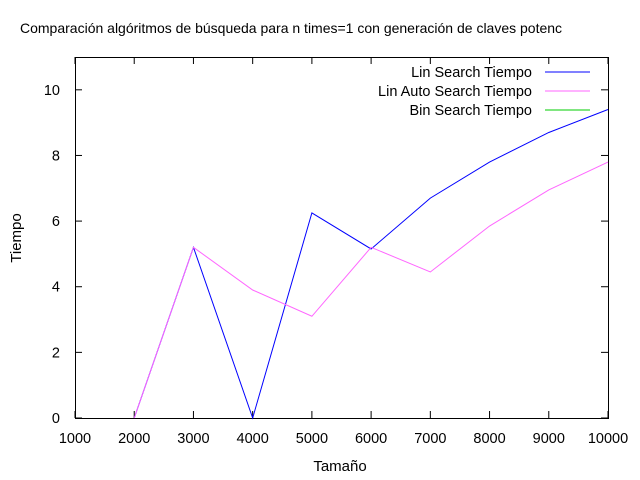  What do you see at coordinates (56, 353) in the screenshot?
I see `y-tick-label: 2` at bounding box center [56, 353].